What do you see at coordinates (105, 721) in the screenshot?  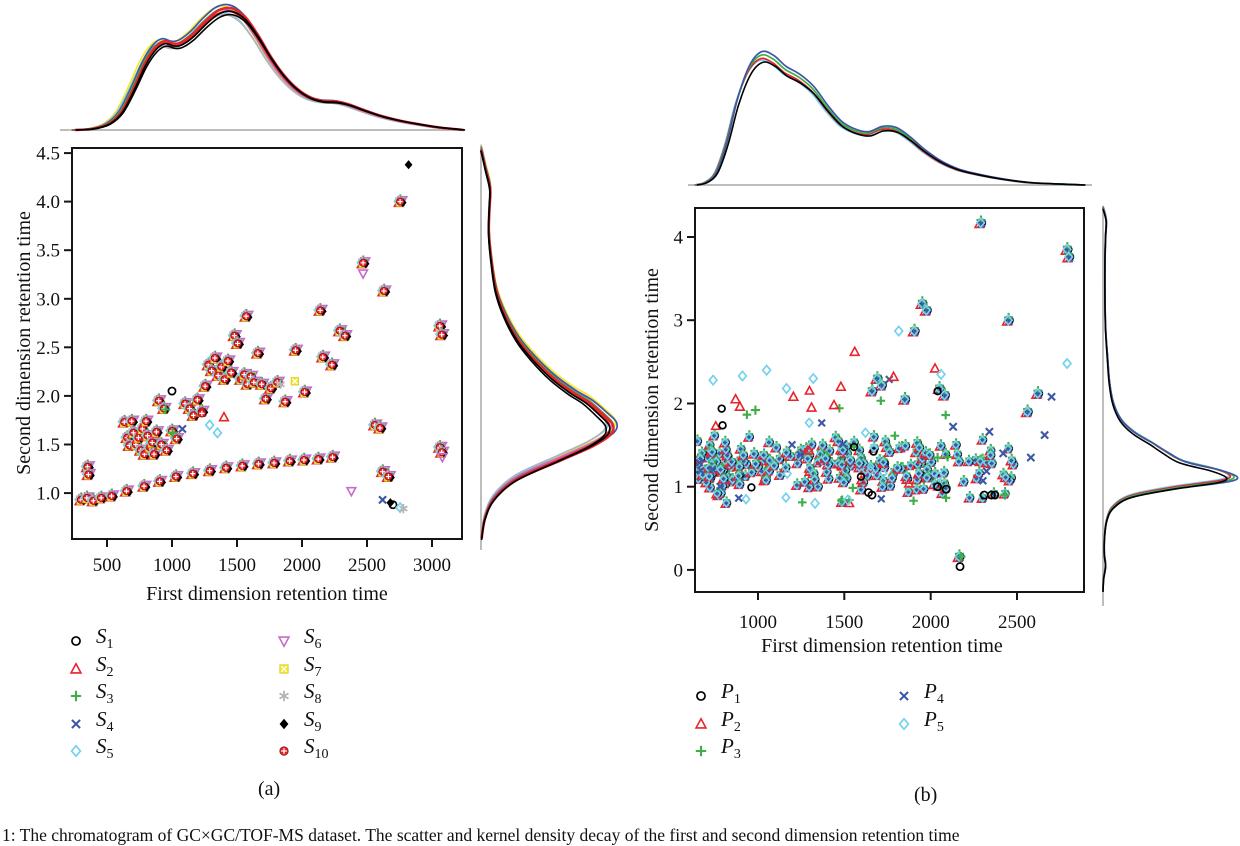 I see `legend-label: S4` at bounding box center [105, 721].